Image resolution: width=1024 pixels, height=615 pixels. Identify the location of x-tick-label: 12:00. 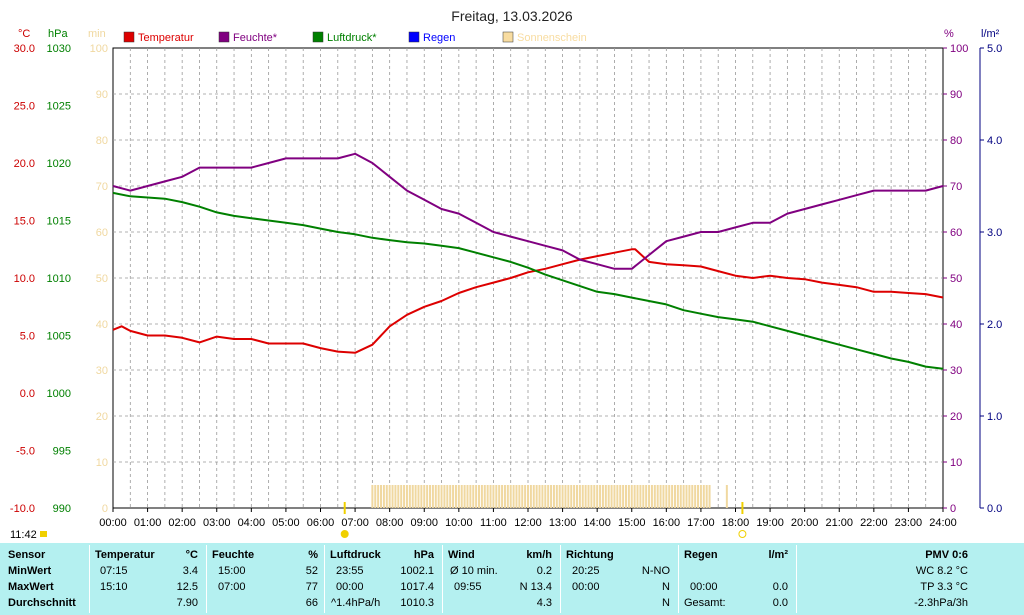
(528, 523).